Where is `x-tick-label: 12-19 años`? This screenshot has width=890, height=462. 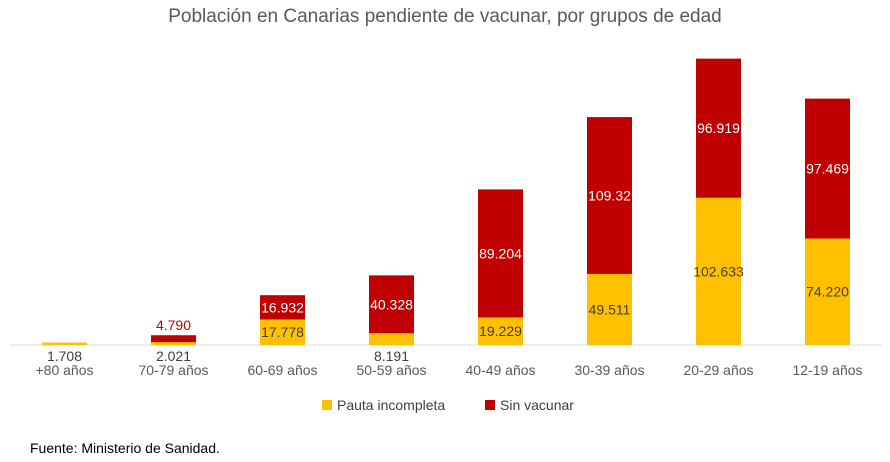
x-tick-label: 12-19 años is located at coordinates (827, 370).